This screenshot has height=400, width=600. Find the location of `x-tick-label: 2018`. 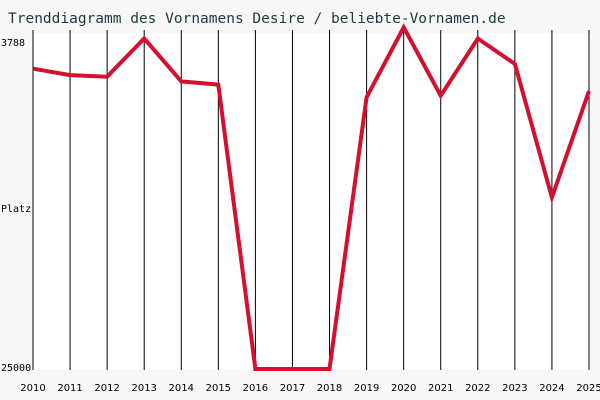

x-tick-label: 2018 is located at coordinates (329, 388).